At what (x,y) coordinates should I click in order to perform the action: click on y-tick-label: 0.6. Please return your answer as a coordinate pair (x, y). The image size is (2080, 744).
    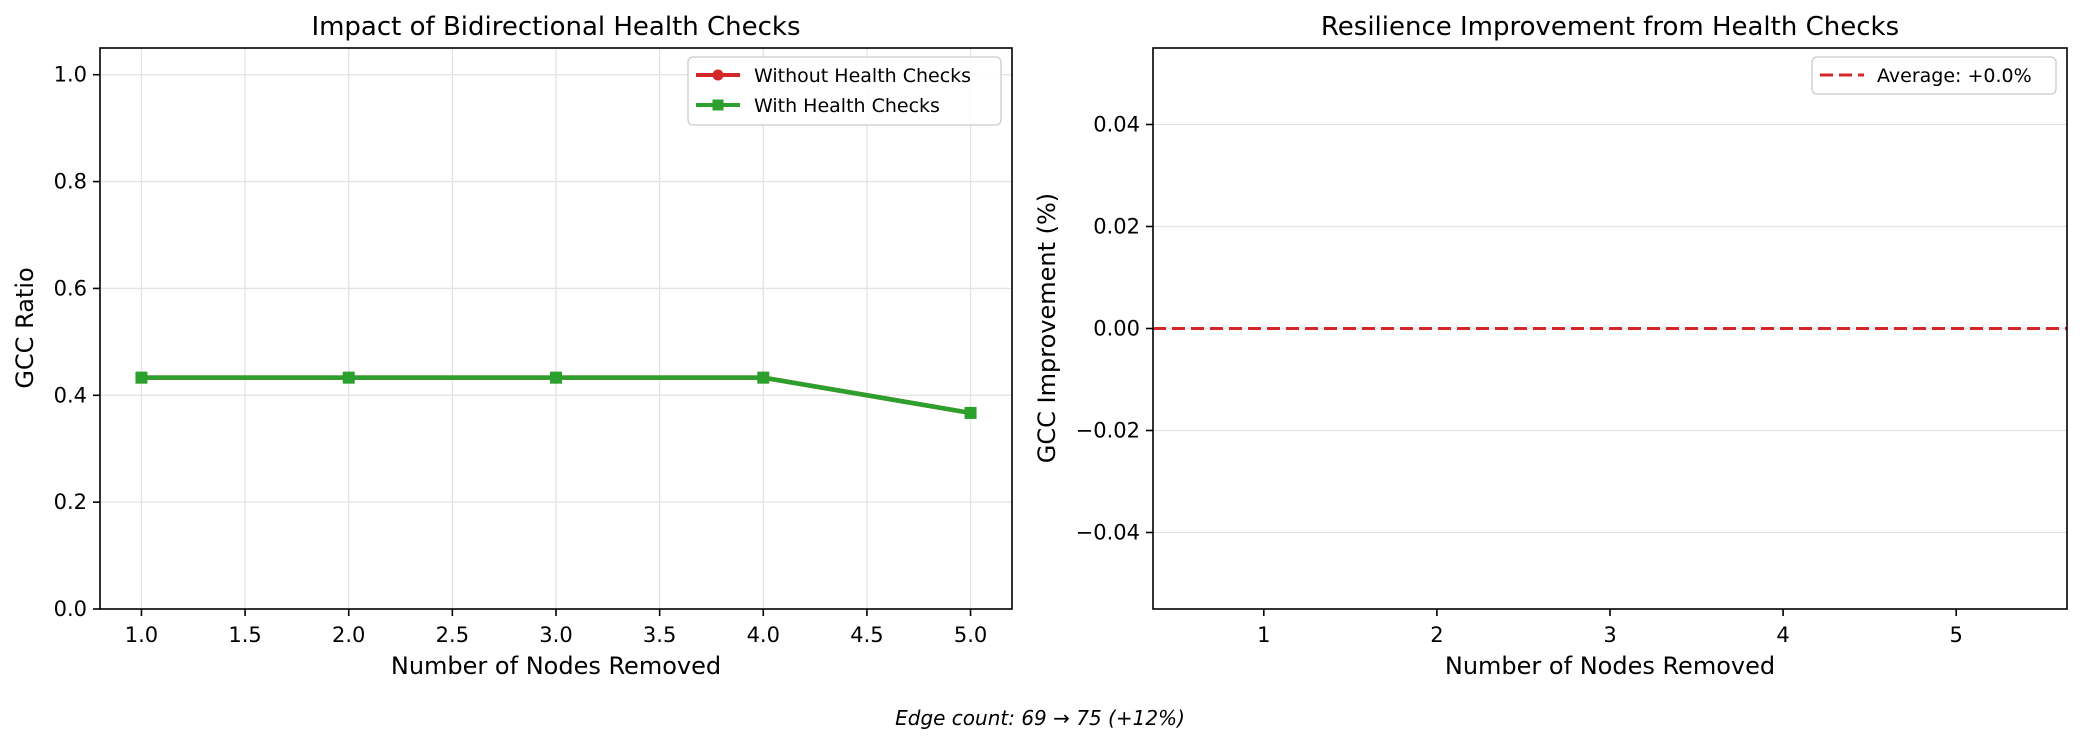
    Looking at the image, I should click on (70, 288).